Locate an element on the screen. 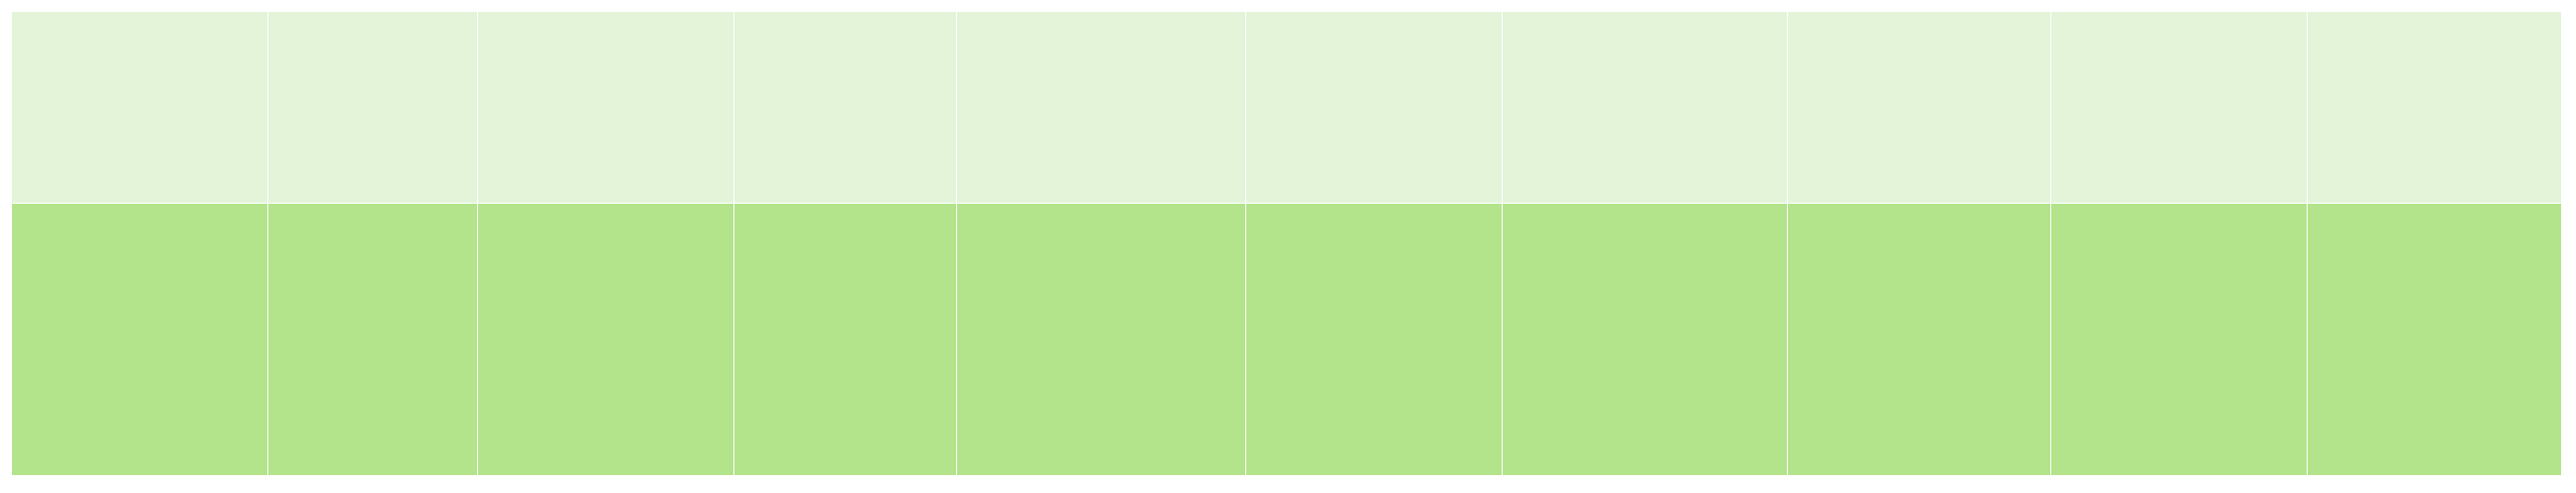 Image resolution: width=2576 pixels, height=493 pixels. tile-r2-c2 is located at coordinates (372, 339).